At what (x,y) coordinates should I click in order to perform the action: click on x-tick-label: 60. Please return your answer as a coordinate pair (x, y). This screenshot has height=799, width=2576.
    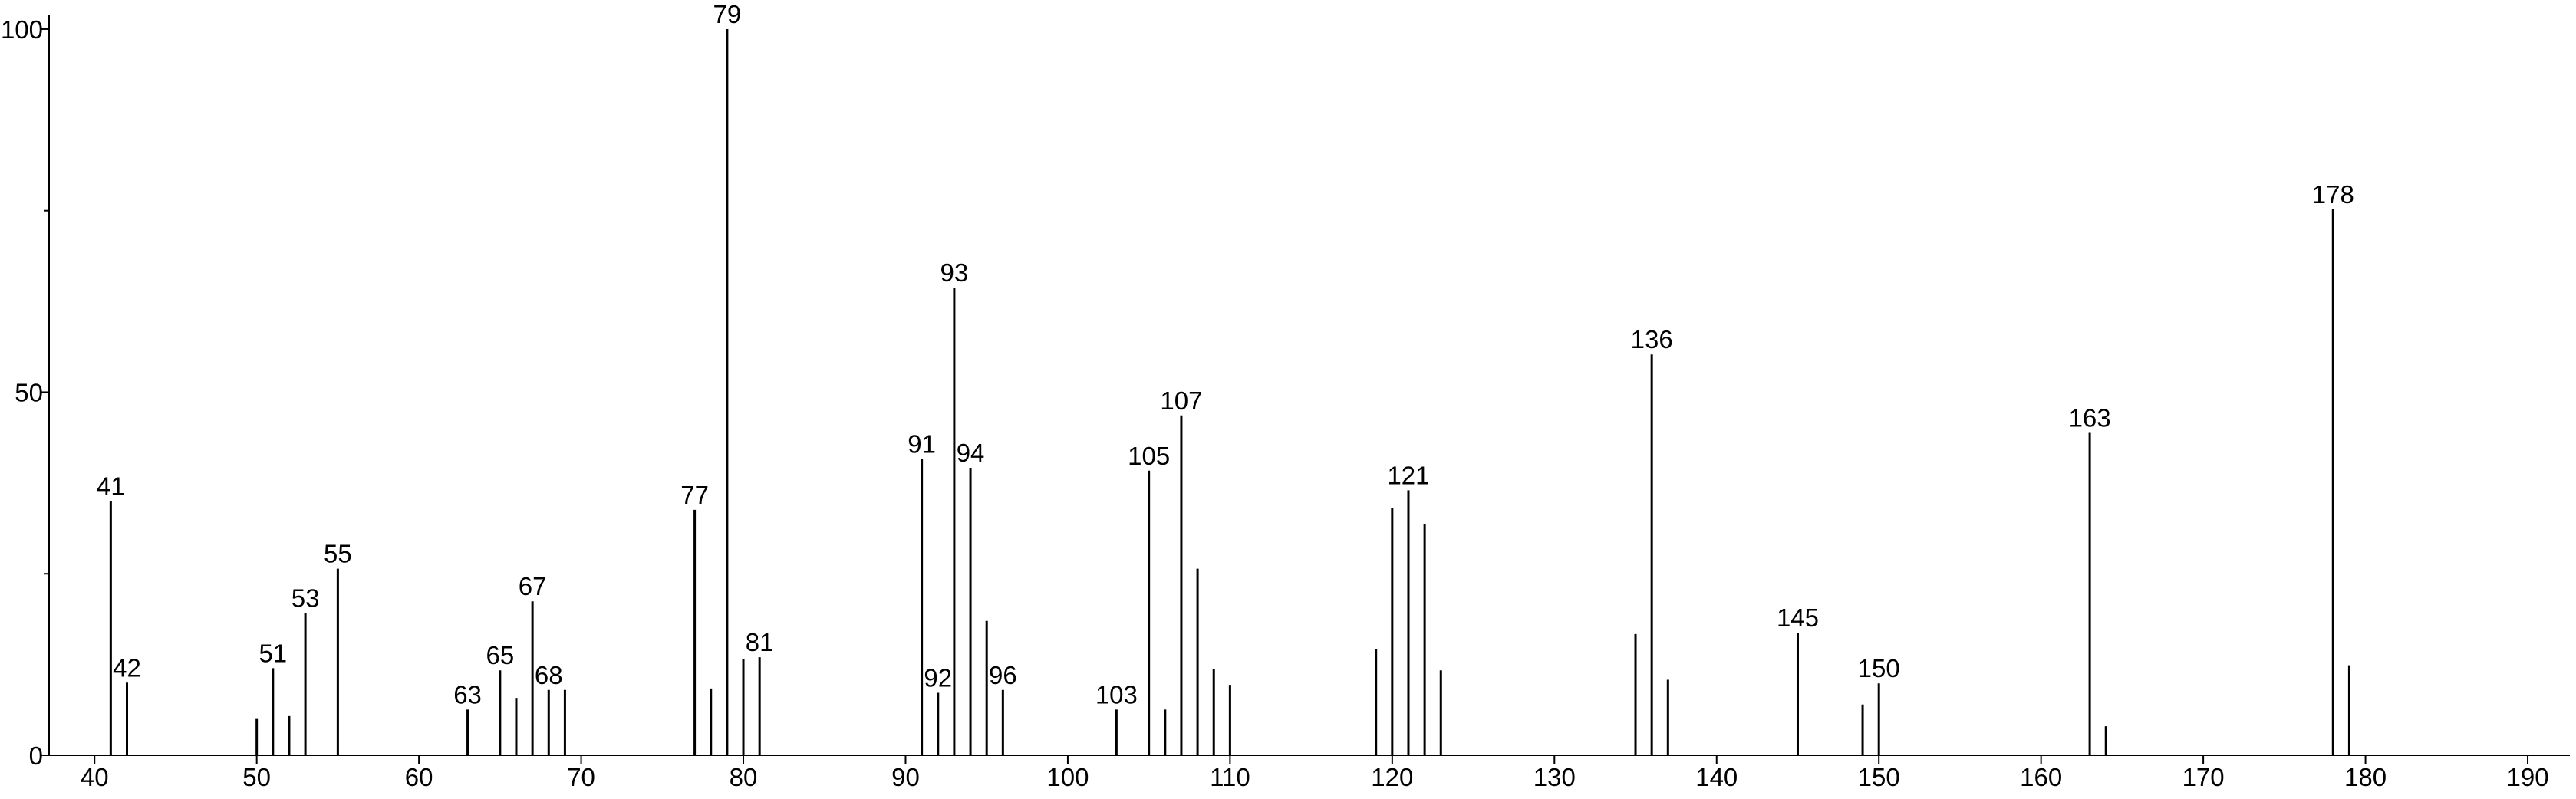
    Looking at the image, I should click on (419, 777).